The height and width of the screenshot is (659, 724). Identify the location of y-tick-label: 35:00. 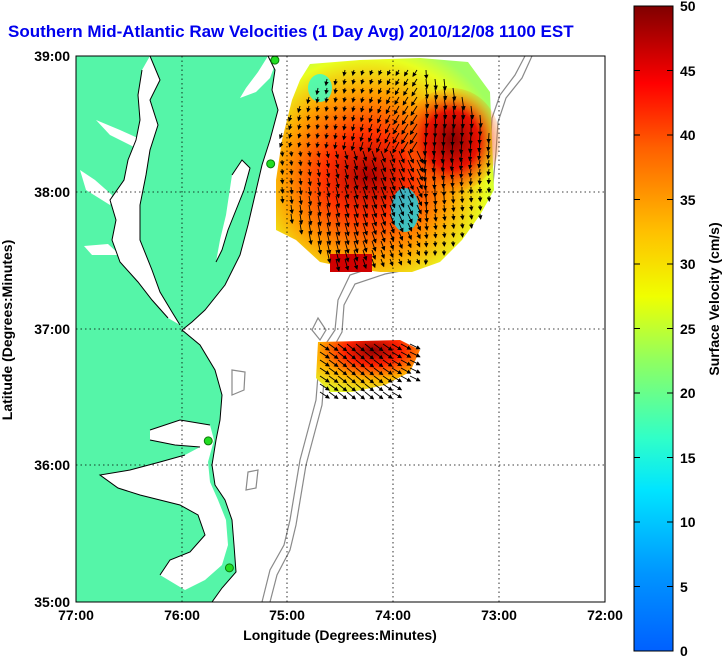
(52, 602).